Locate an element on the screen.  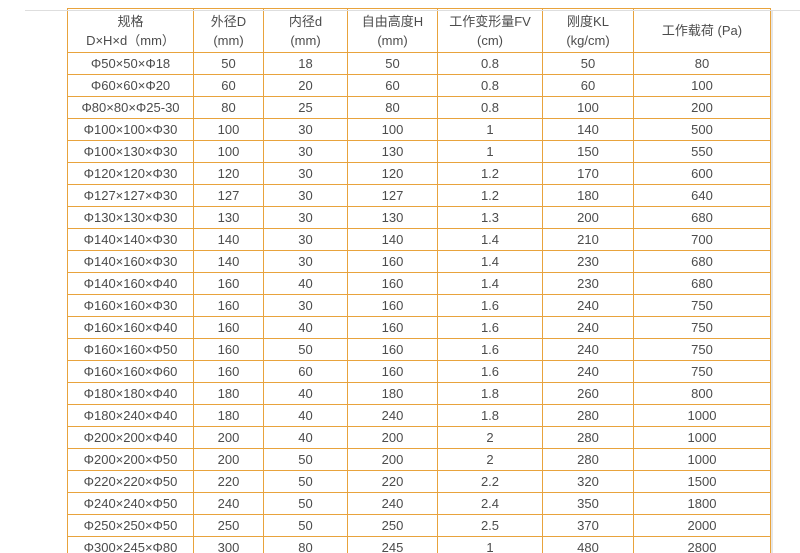
table-cell: 1000 is located at coordinates (702, 437).